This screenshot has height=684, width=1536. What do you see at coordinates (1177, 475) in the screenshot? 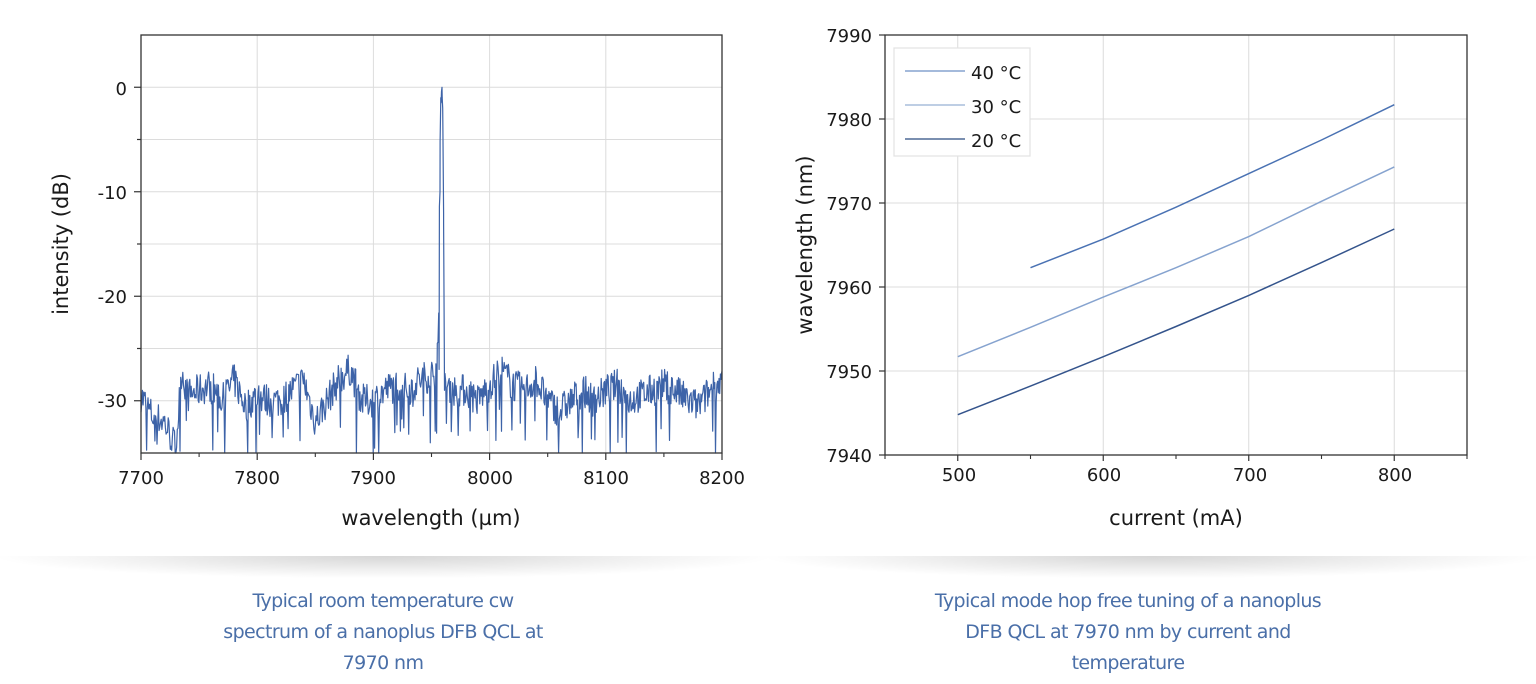
I see `x-tick-labels: 500 600 700 800` at bounding box center [1177, 475].